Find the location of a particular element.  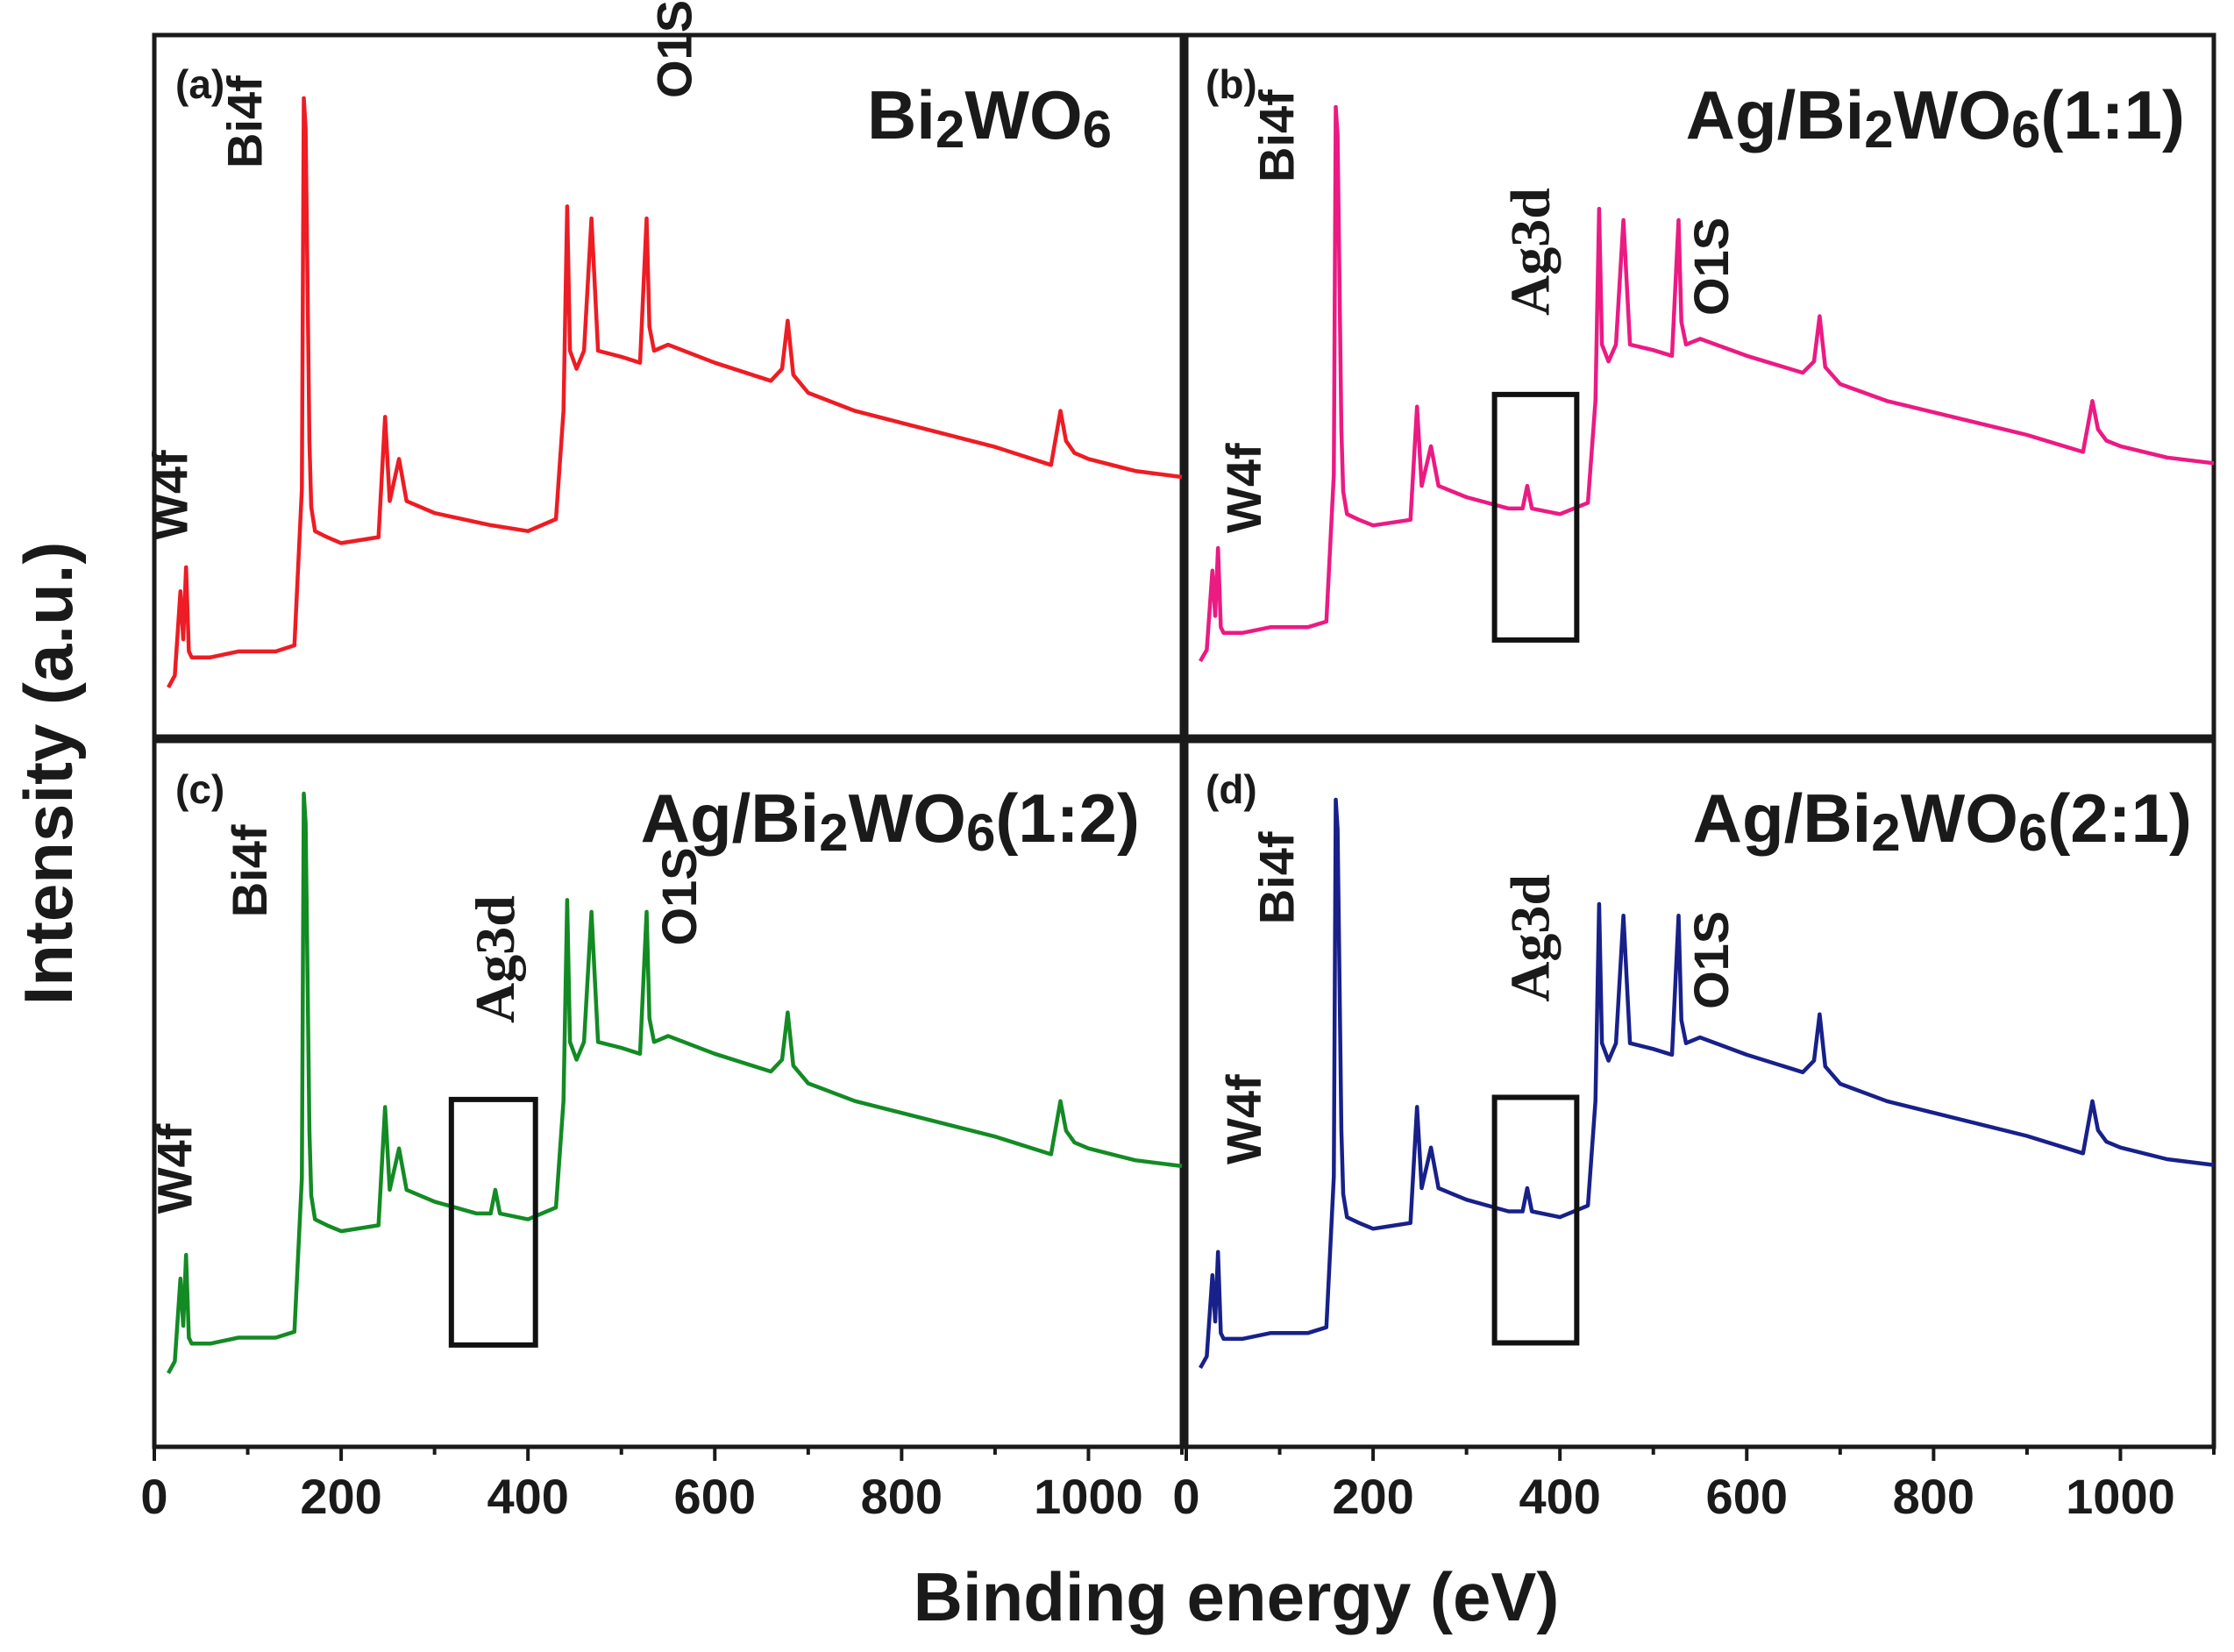

sample-title: Ag/Bi2WO6(1:2) is located at coordinates (891, 821).